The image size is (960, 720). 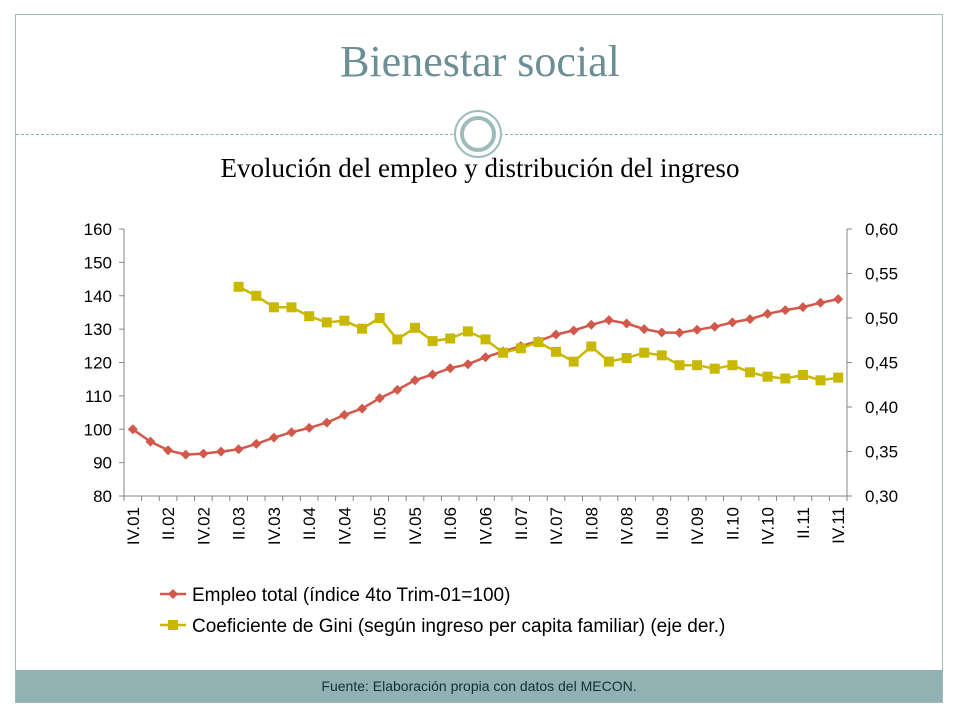 What do you see at coordinates (168, 523) in the screenshot?
I see `x-tick-label: II.02` at bounding box center [168, 523].